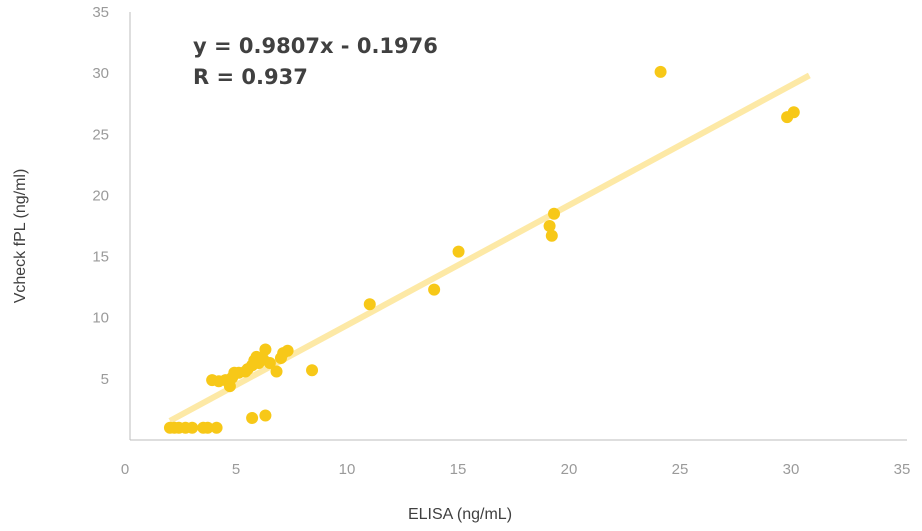  I want to click on x-tick-label: 30, so click(791, 469).